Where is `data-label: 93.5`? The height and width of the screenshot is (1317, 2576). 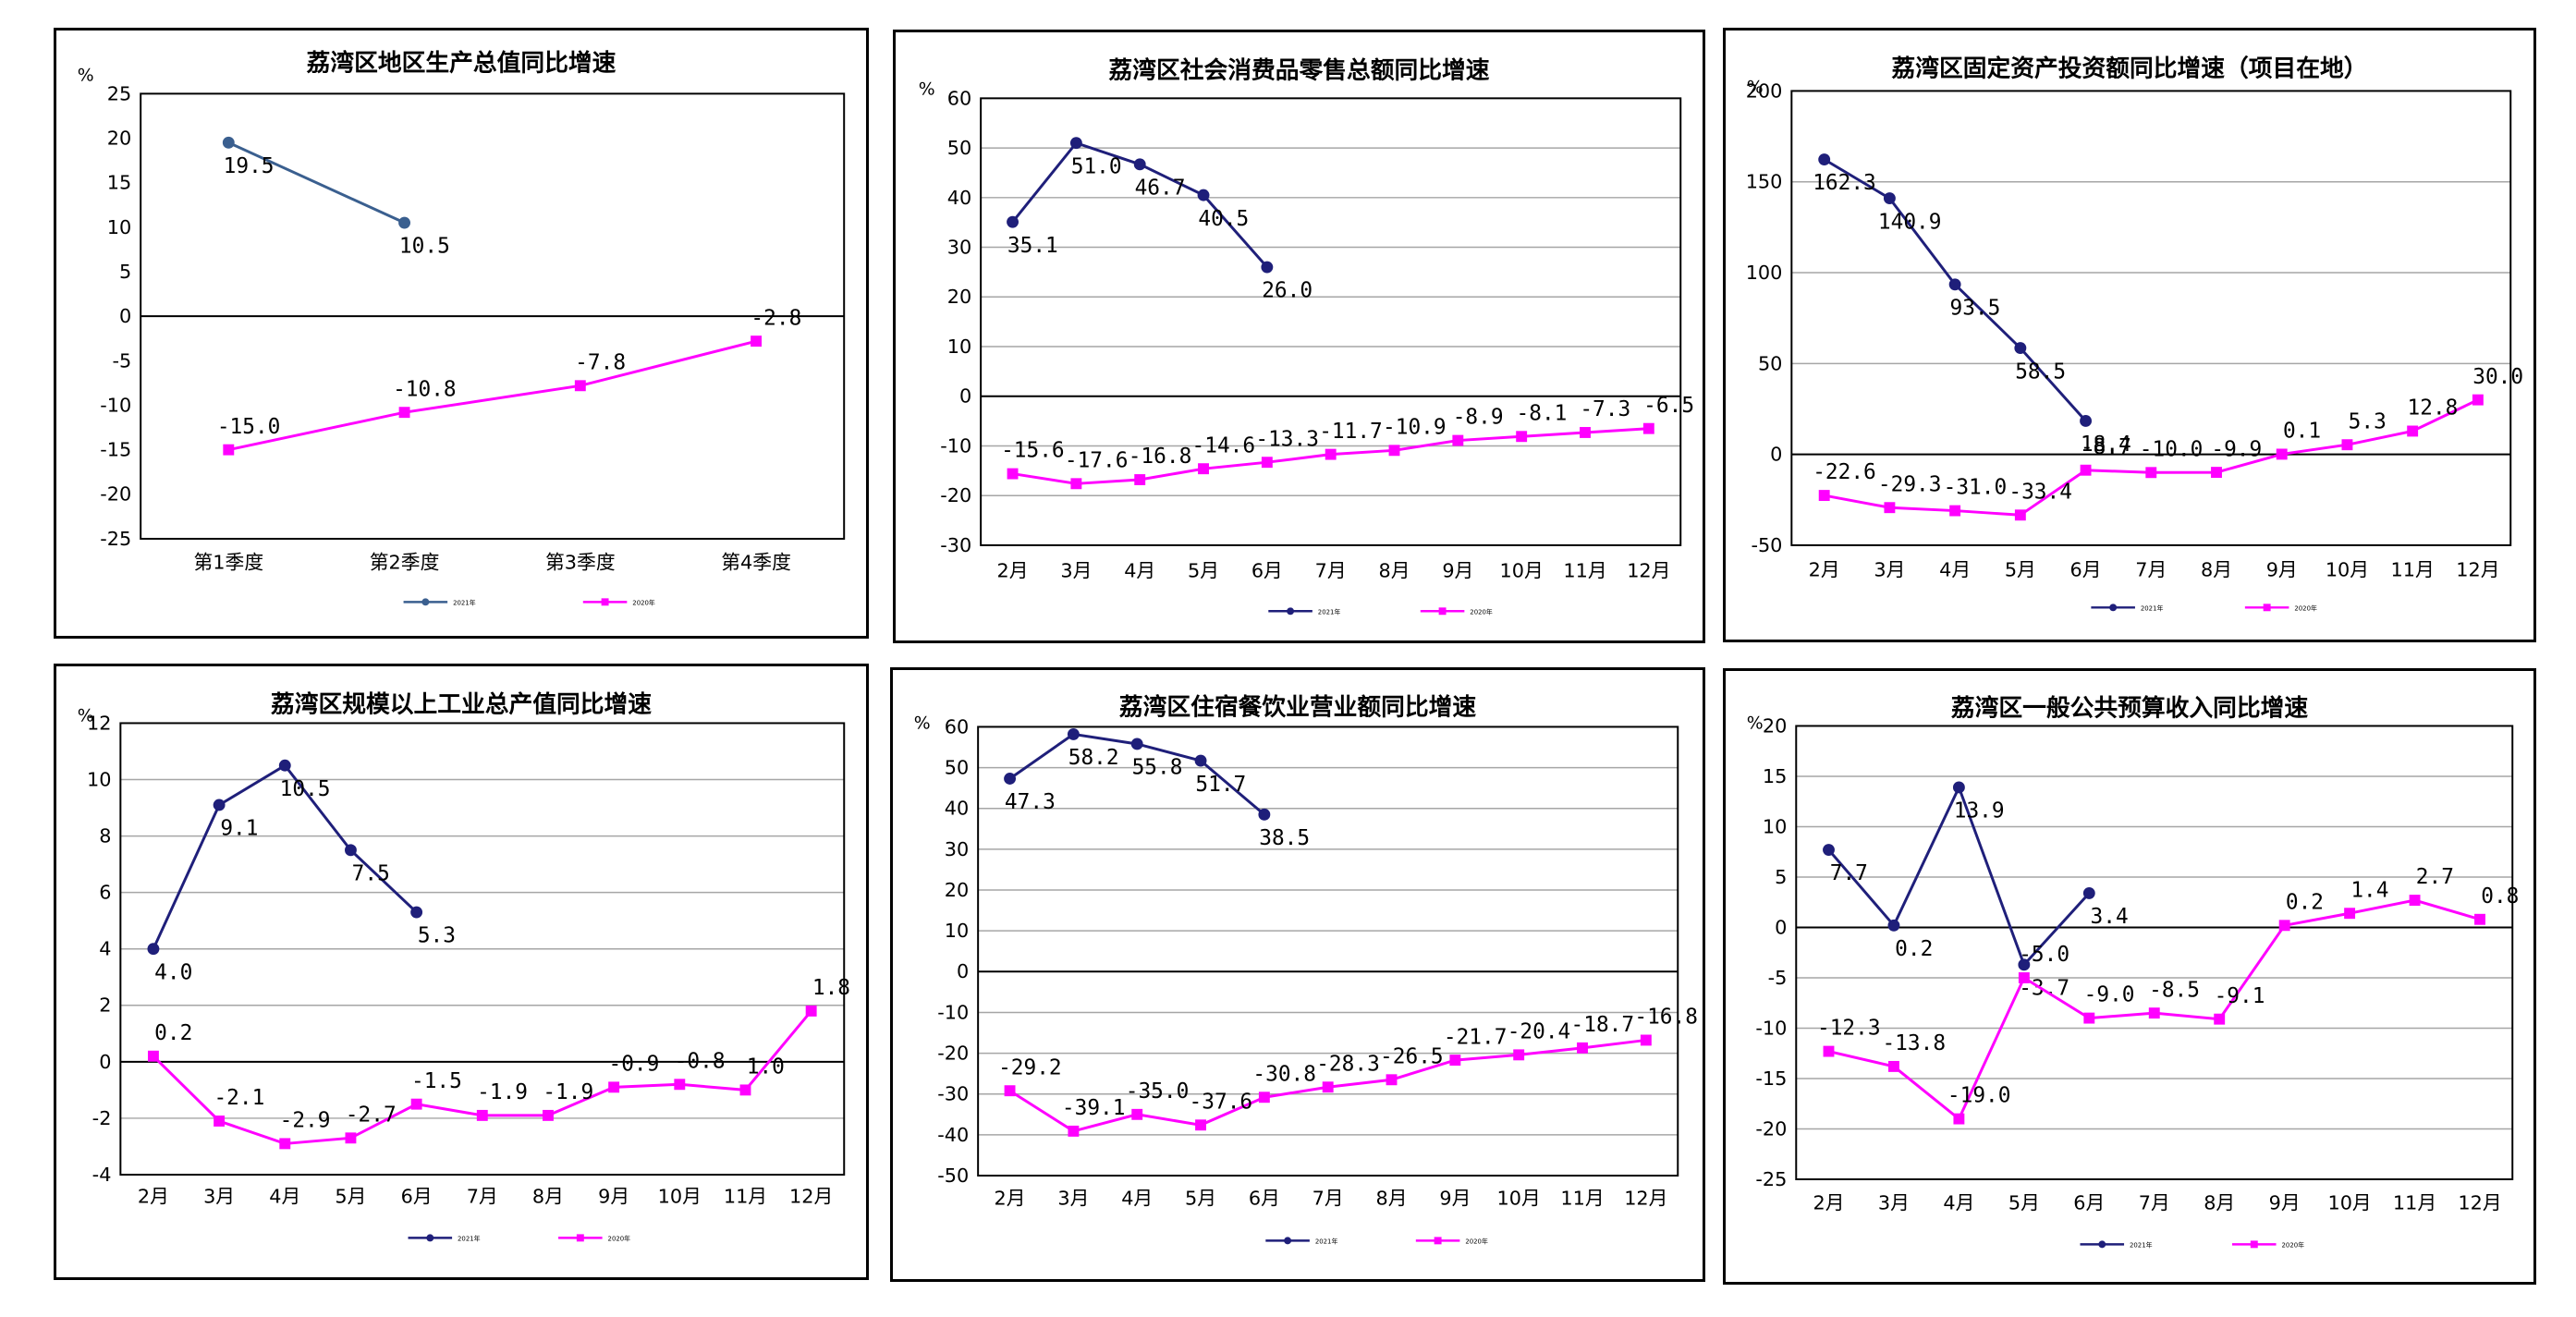 data-label: 93.5 is located at coordinates (1974, 308).